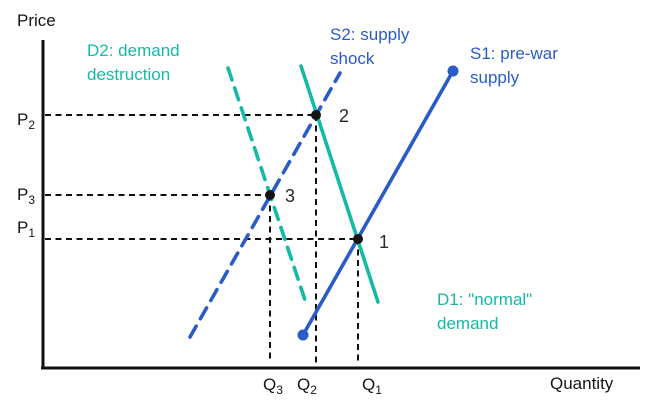  I want to click on quantity-tick-q3: Q3, so click(273, 387).